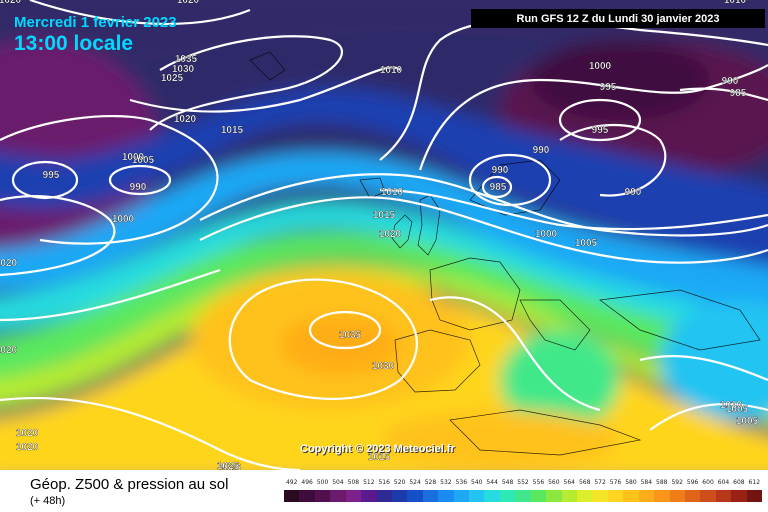 This screenshot has height=512, width=768. I want to click on isobar-label: 1025, so click(228, 465).